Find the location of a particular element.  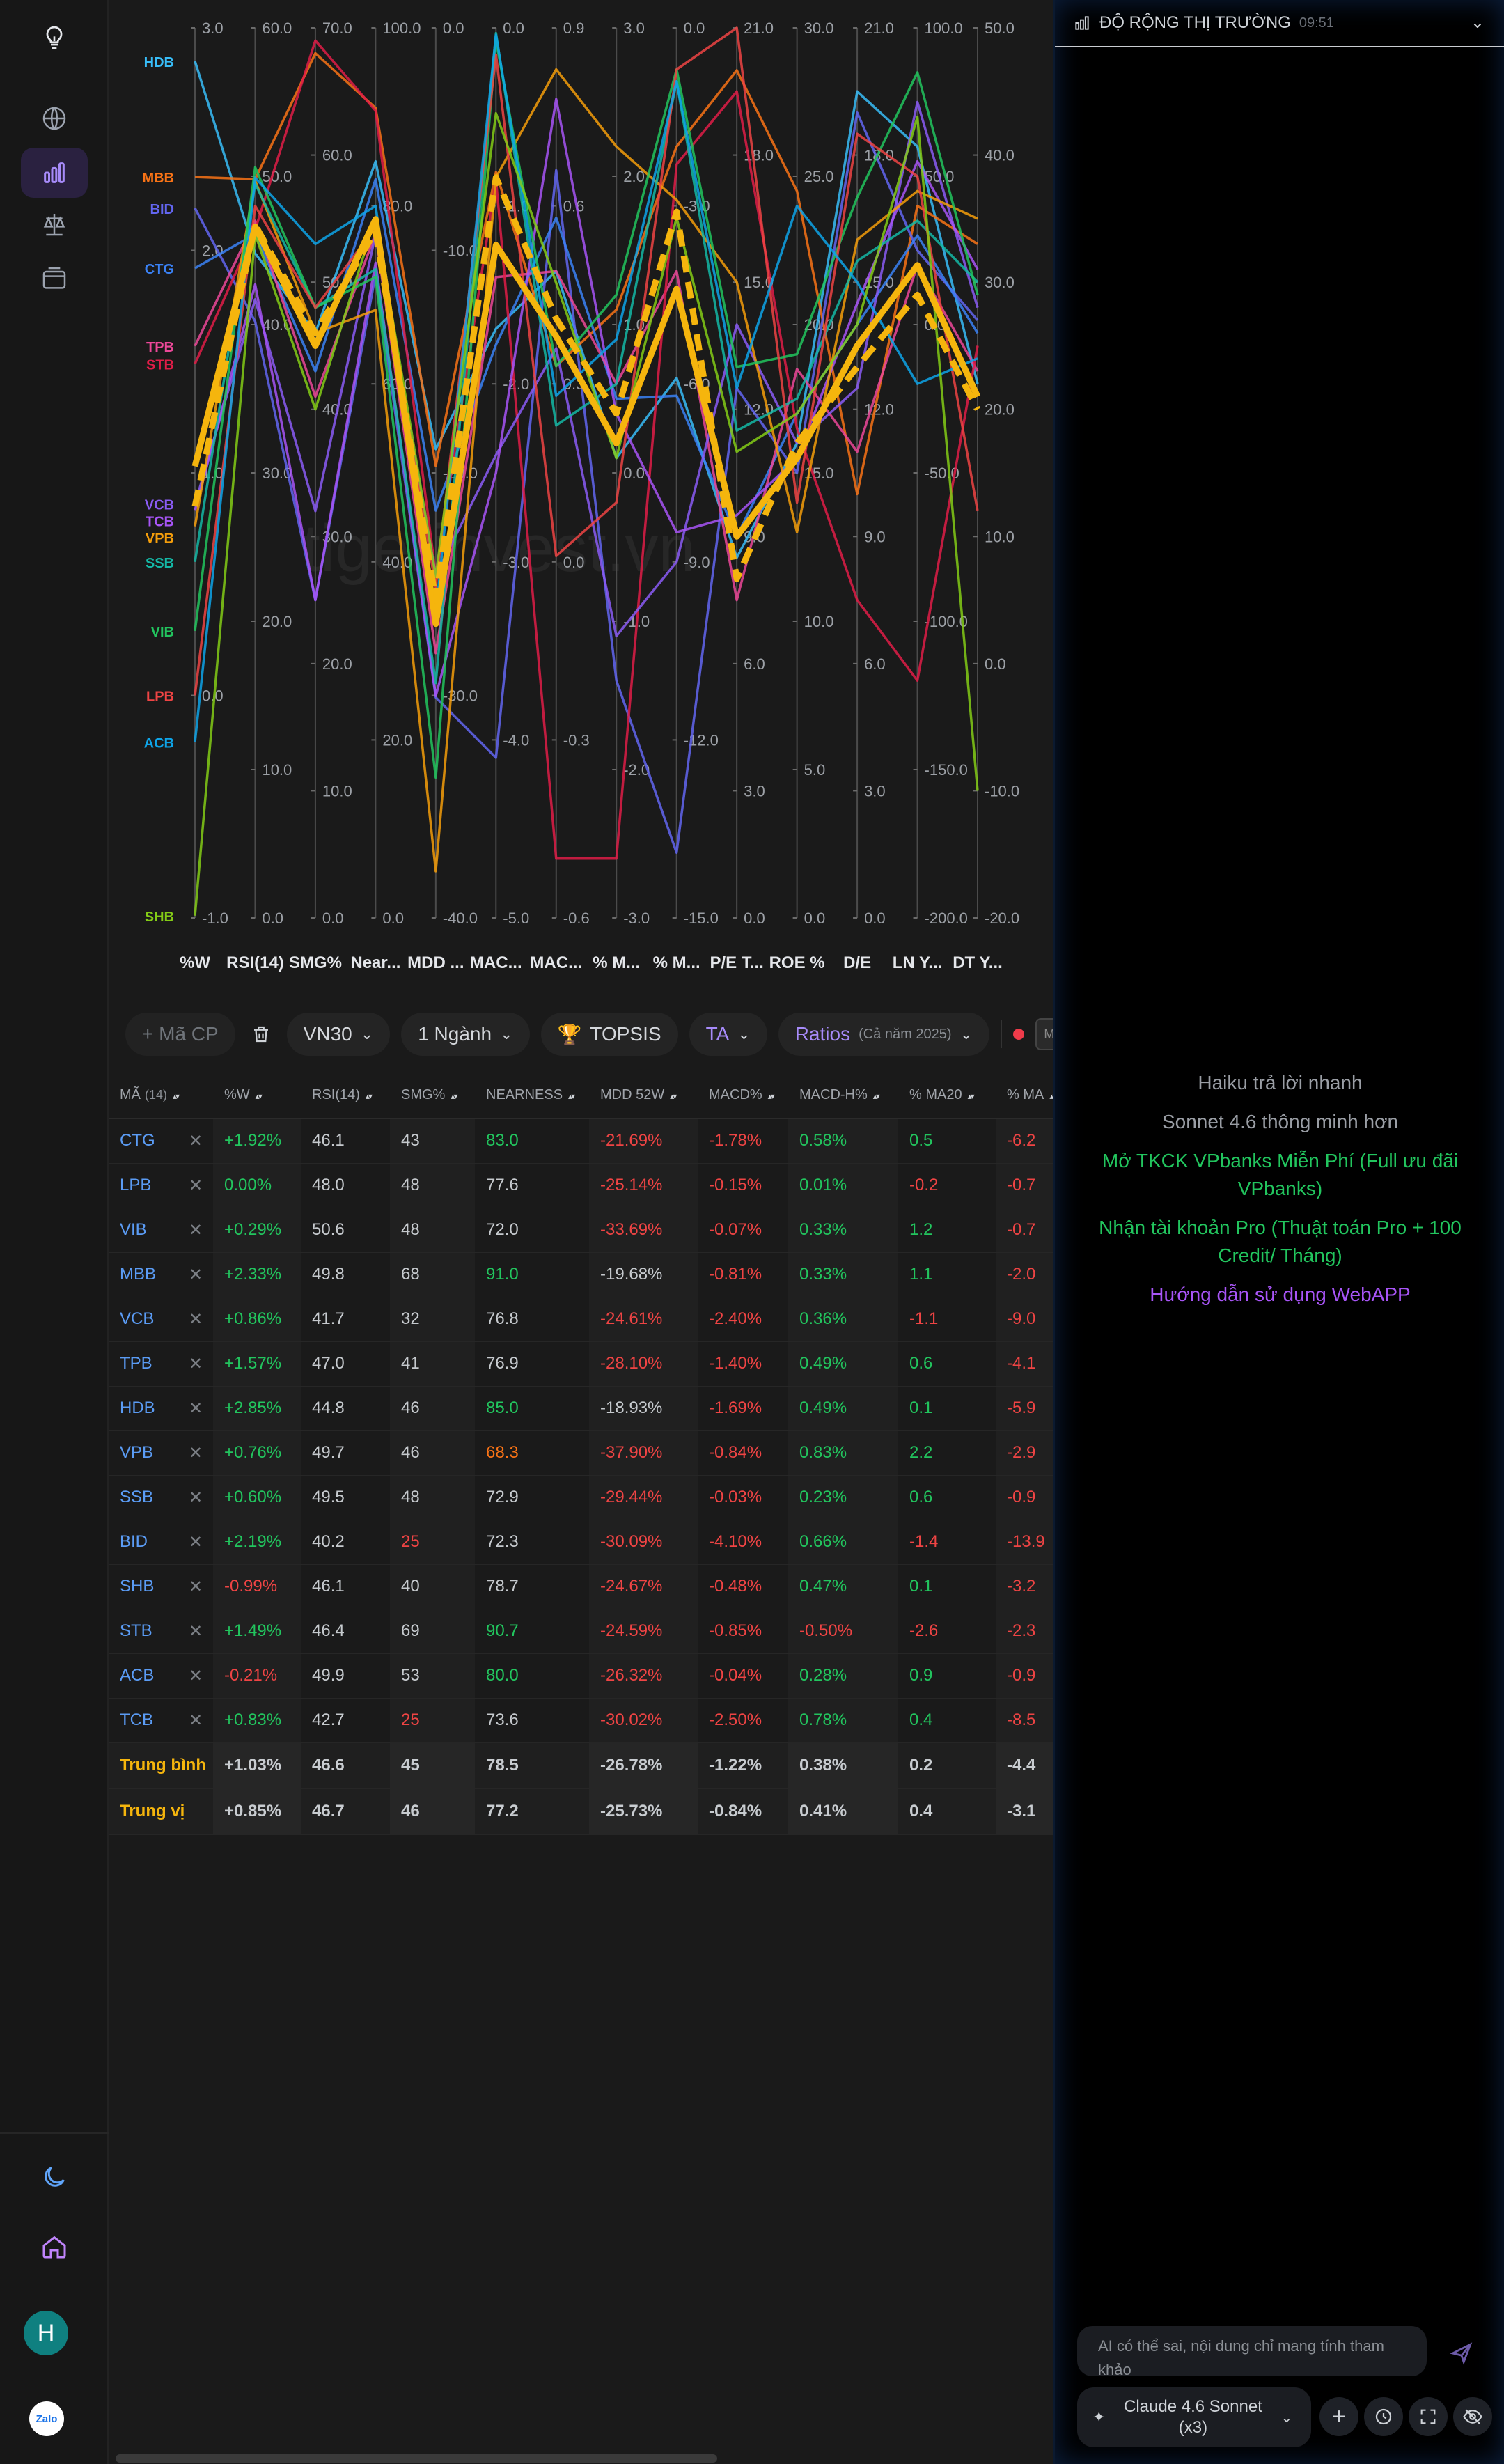

column-header: SMG% ▴▾ is located at coordinates (432, 1096).